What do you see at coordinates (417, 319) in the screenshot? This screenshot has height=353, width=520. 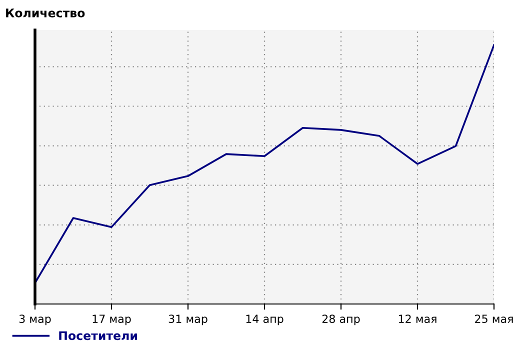 I see `x-tick-label: 12 мая` at bounding box center [417, 319].